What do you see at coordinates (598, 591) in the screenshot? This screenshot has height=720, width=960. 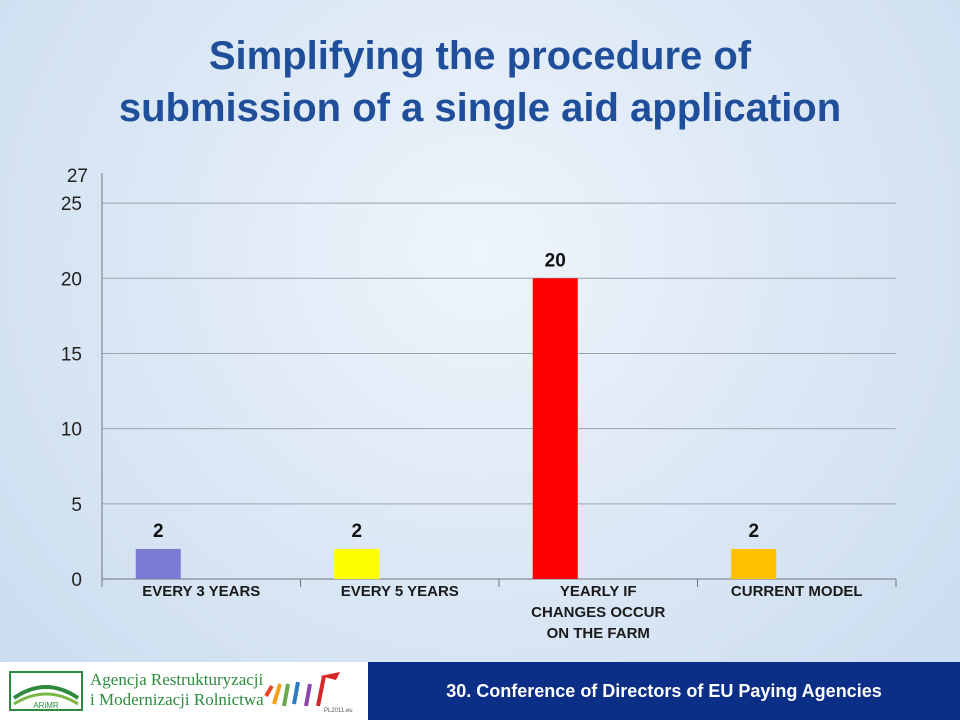 I see `x-category-label: YEARLY IF` at bounding box center [598, 591].